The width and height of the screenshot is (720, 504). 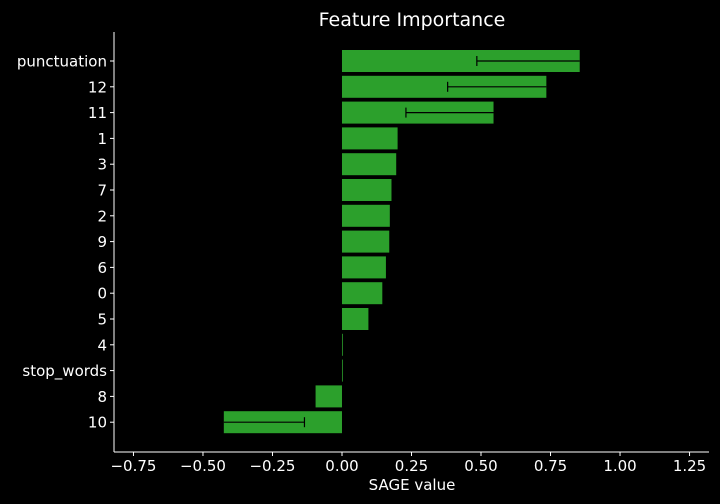 What do you see at coordinates (480, 466) in the screenshot?
I see `x-tick-label-5: 0.50` at bounding box center [480, 466].